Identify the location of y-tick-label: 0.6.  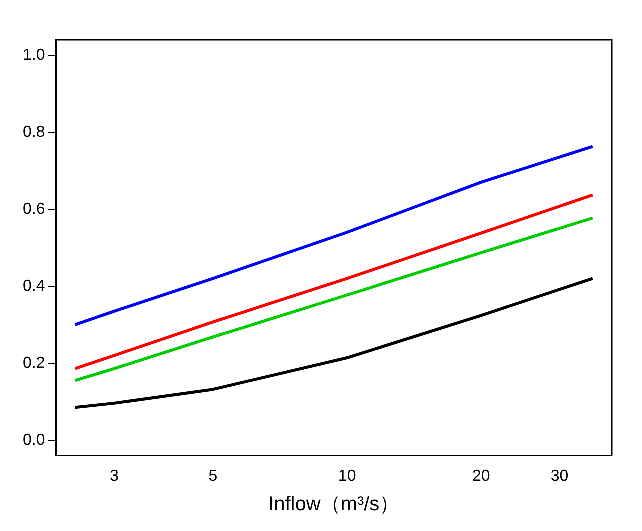
(34, 209).